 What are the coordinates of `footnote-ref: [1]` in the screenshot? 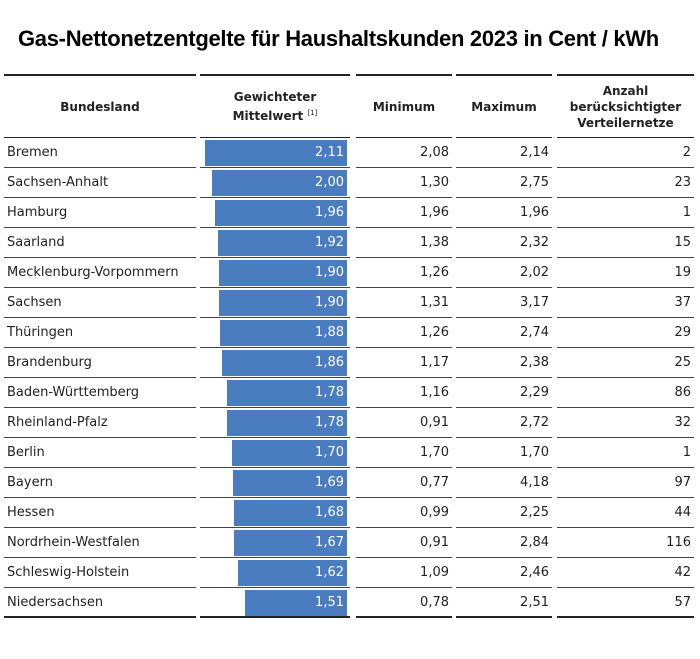 It's located at (312, 113).